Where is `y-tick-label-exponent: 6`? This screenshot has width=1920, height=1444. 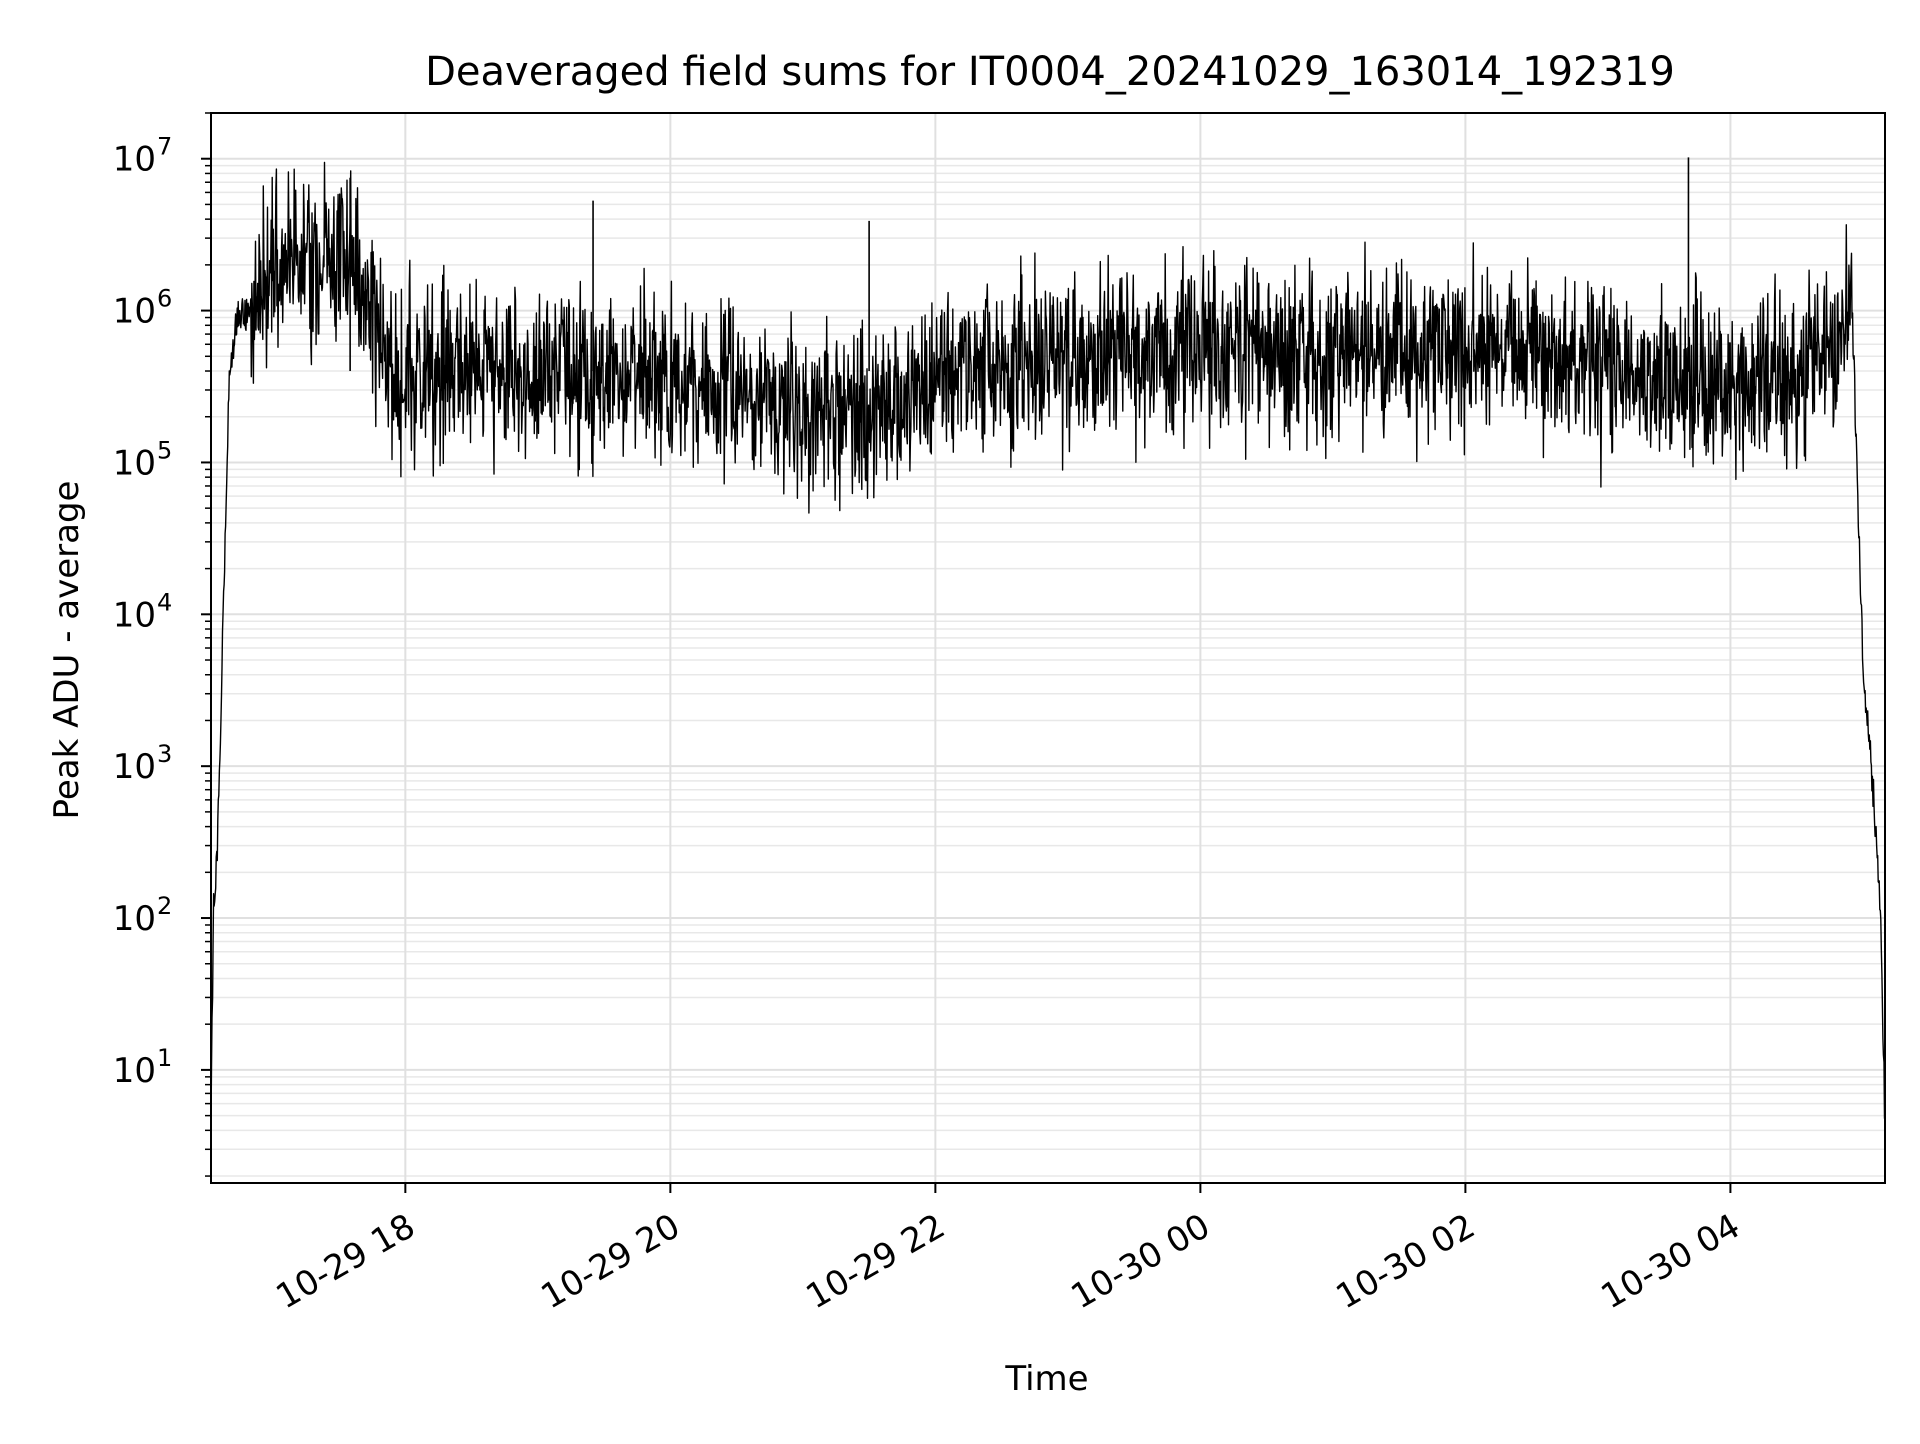
y-tick-label-exponent: 6 is located at coordinates (164, 299).